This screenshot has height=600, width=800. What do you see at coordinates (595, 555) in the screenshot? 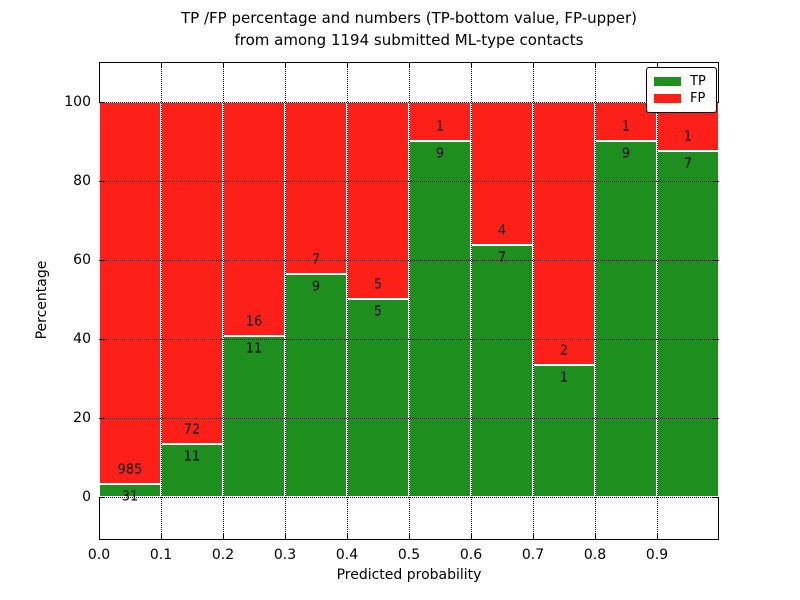
I see `x-tick-label: 0.8` at bounding box center [595, 555].